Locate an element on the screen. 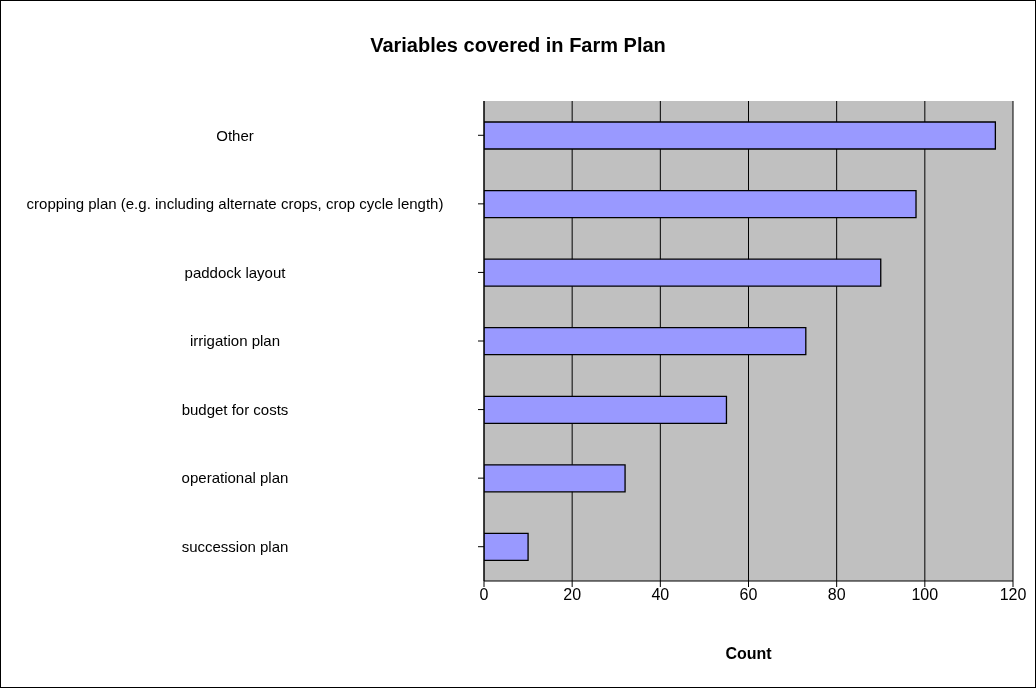 The width and height of the screenshot is (1036, 688). y-tick-label: budget for costs is located at coordinates (235, 409).